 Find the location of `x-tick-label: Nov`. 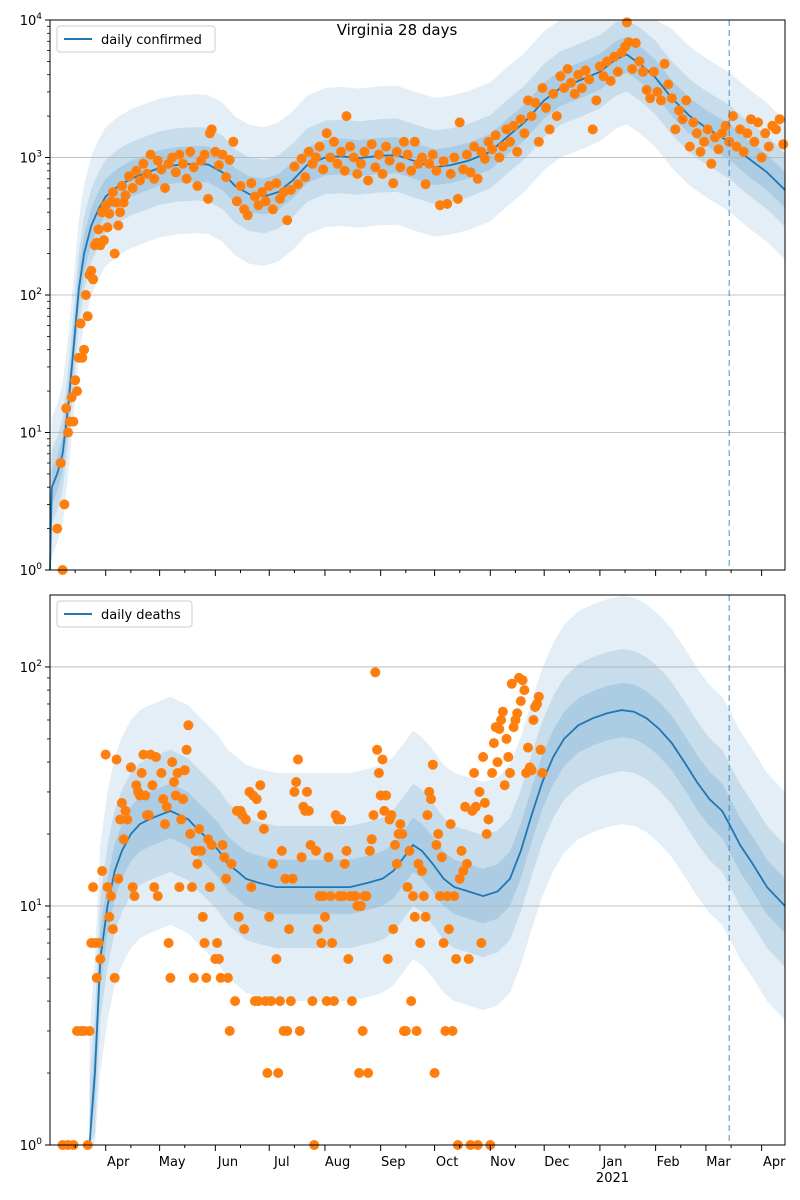

x-tick-label: Nov is located at coordinates (503, 1162).